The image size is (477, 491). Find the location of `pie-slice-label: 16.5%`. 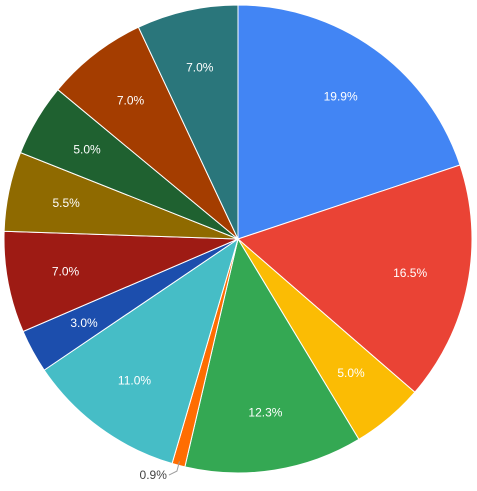

pie-slice-label: 16.5% is located at coordinates (410, 273).